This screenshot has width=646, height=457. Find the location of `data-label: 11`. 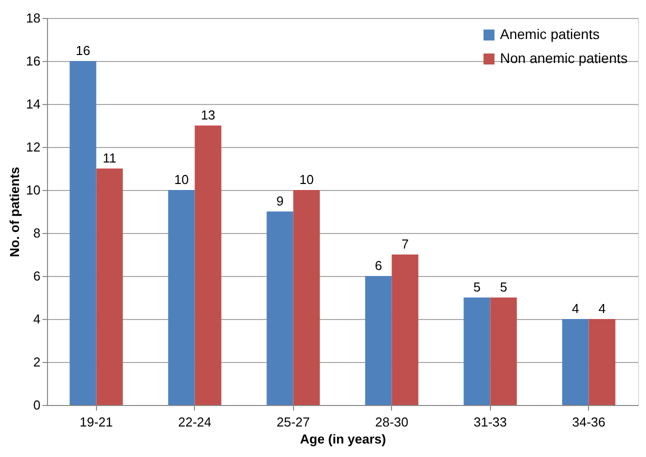

data-label: 11 is located at coordinates (109, 158).